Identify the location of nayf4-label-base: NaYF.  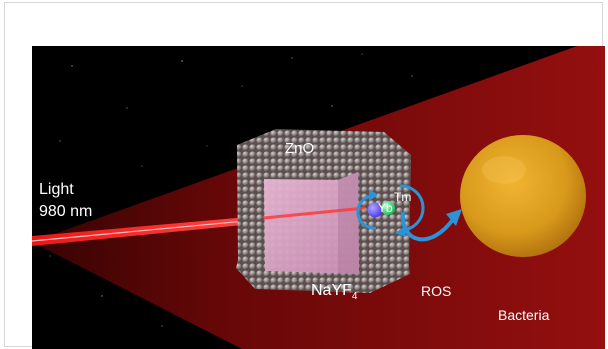
(331, 290).